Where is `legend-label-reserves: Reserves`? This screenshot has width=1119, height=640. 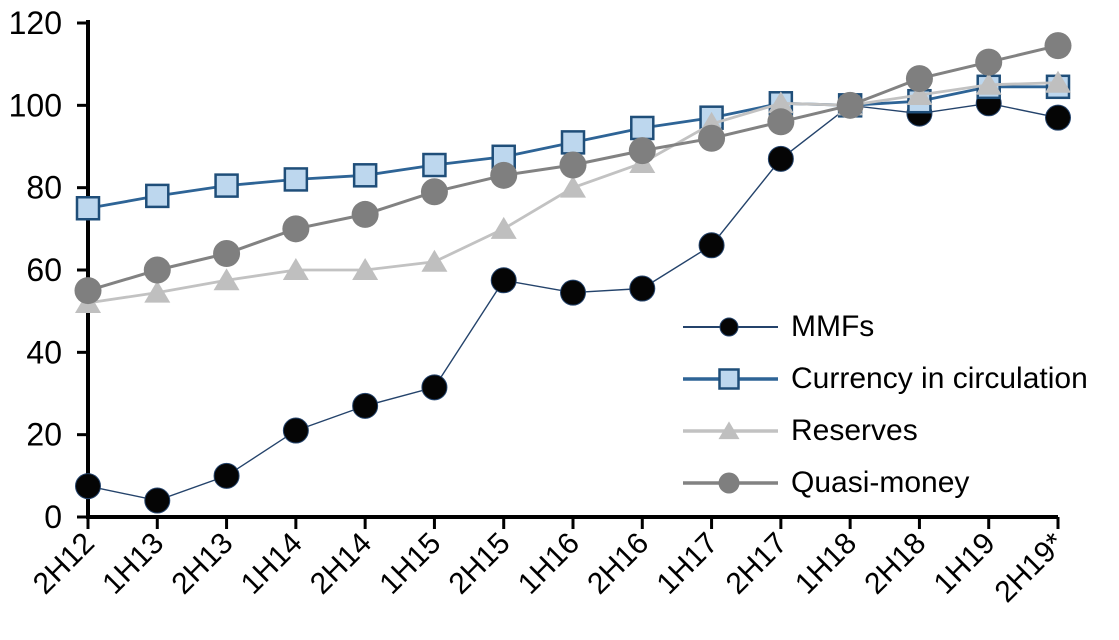
legend-label-reserves: Reserves is located at coordinates (854, 430).